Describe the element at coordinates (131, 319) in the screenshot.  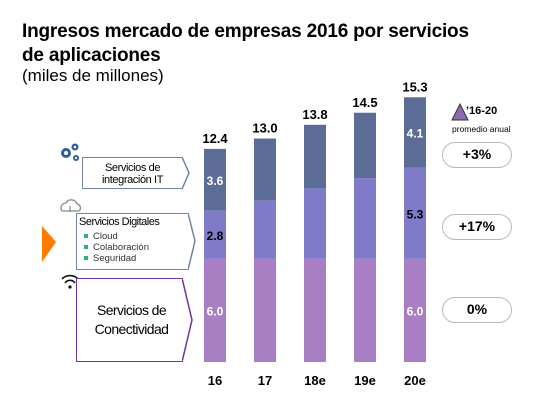
I see `segment-title-conectividad: Servicios de Conectividad` at that location.